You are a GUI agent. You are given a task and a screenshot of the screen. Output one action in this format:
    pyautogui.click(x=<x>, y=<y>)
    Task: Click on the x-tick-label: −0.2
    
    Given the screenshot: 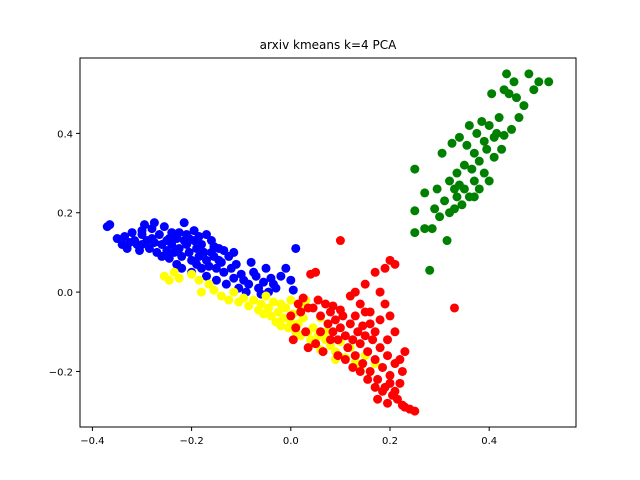 What is the action you would take?
    pyautogui.click(x=191, y=441)
    